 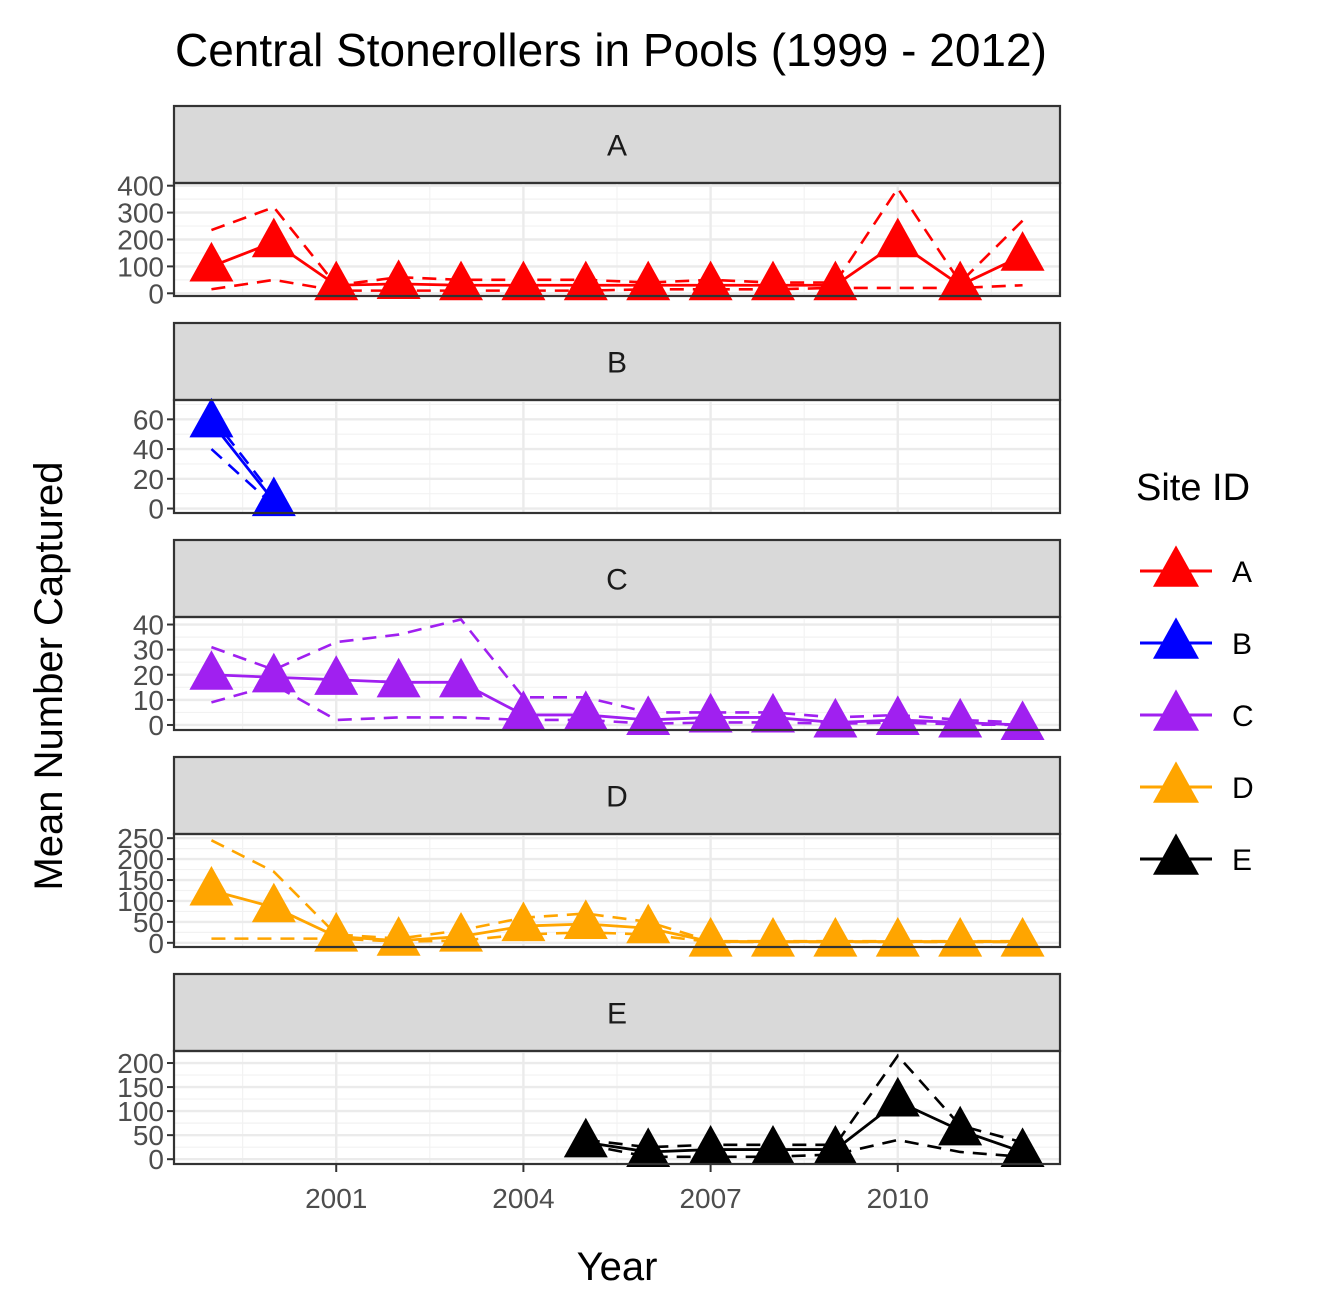 What do you see at coordinates (1195, 672) in the screenshot?
I see `legend: Site ID A B C D E` at bounding box center [1195, 672].